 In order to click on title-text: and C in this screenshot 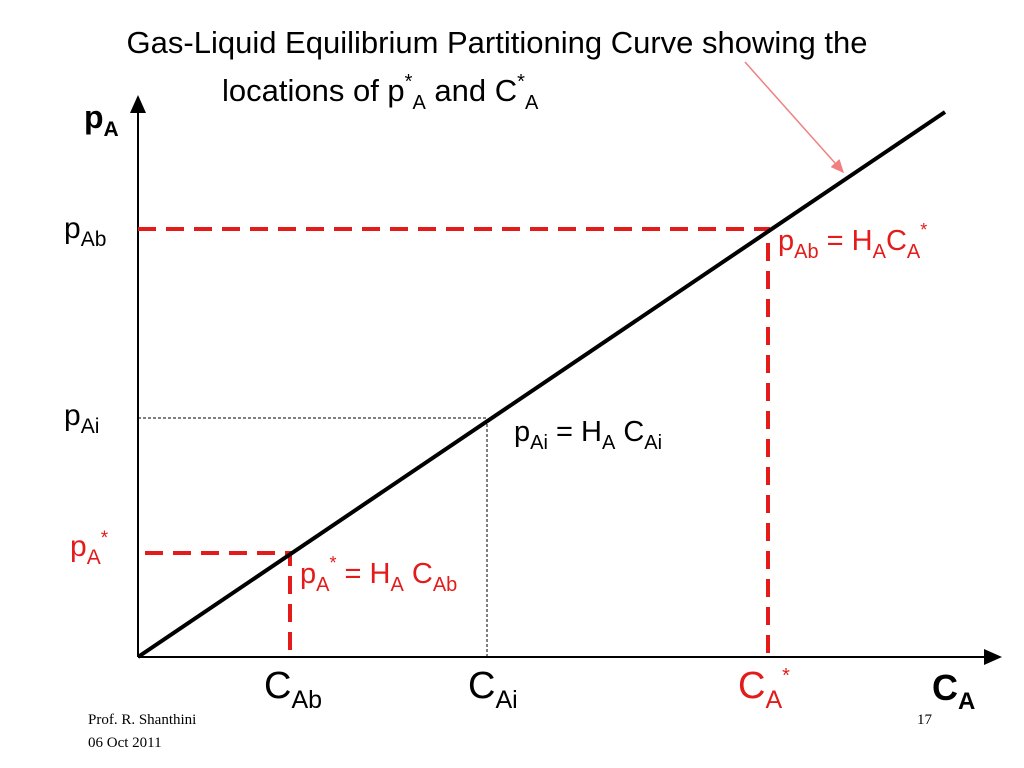, I will do `click(471, 90)`.